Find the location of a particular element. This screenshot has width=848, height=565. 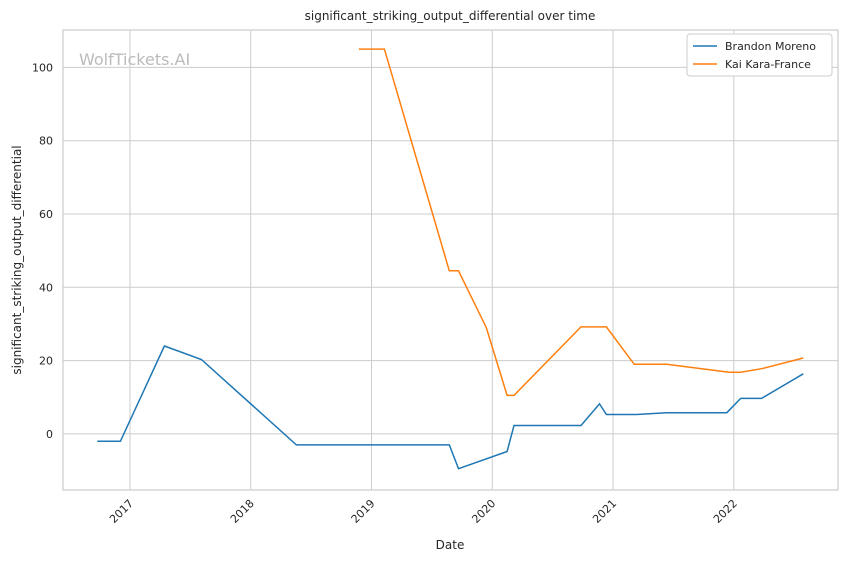

x-tick-label: 2017 is located at coordinates (121, 511).